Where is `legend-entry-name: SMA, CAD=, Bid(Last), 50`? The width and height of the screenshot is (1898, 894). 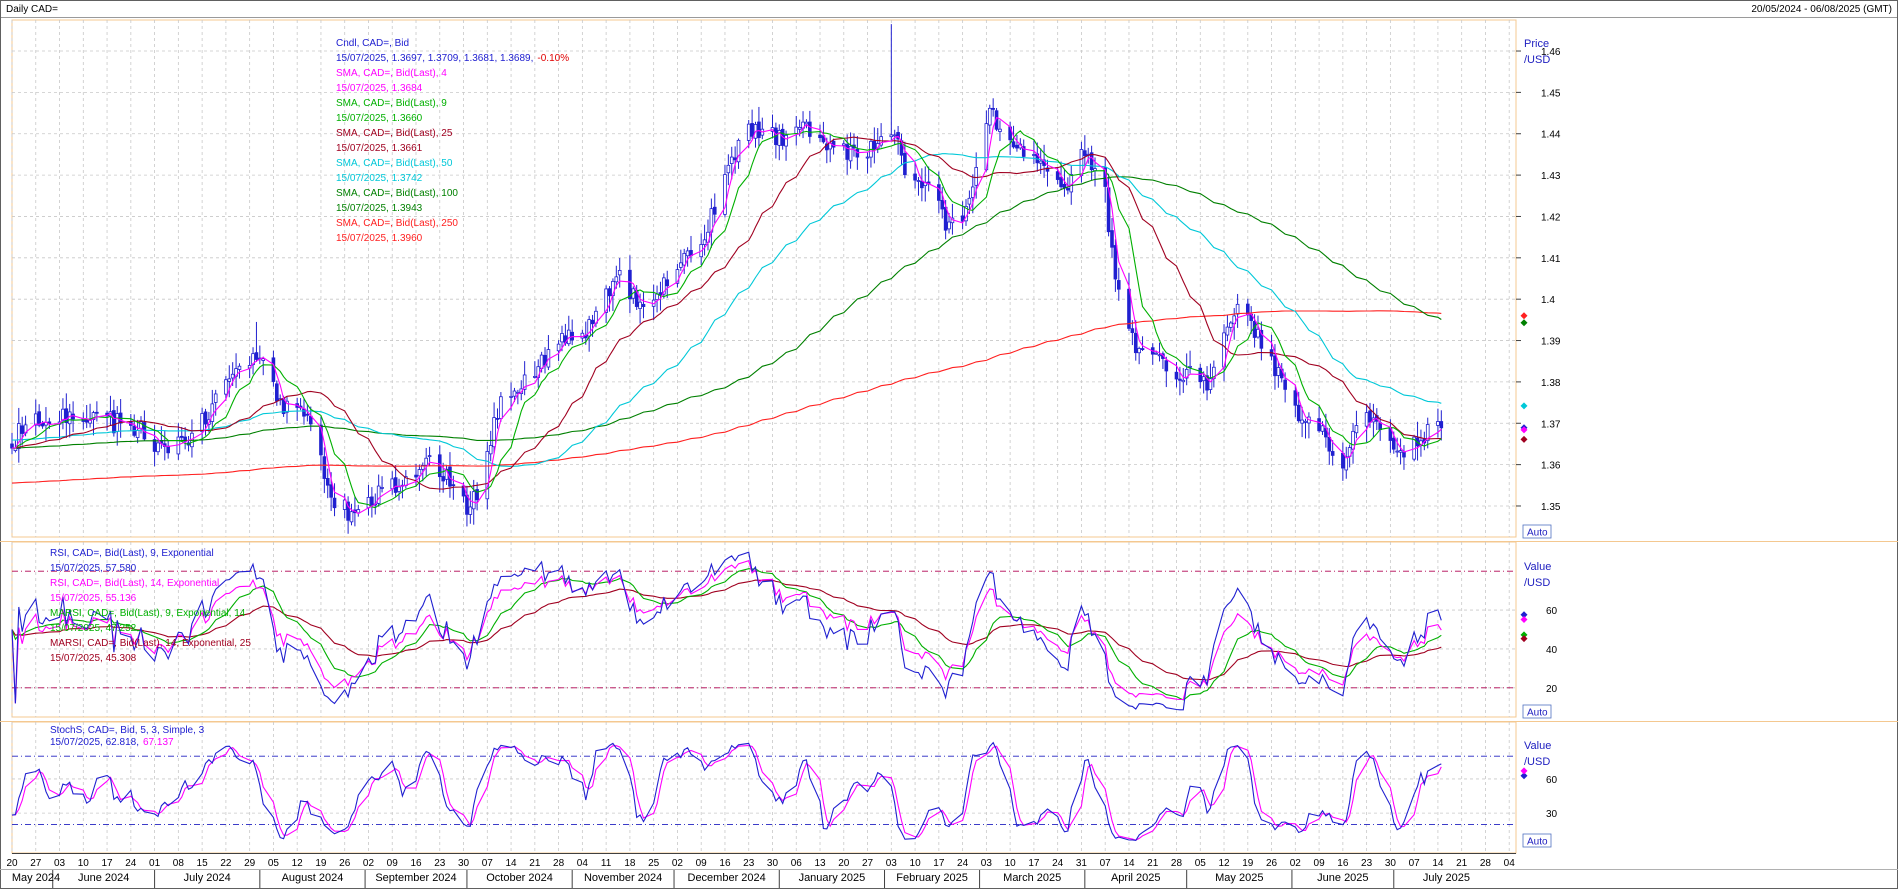 legend-entry-name: SMA, CAD=, Bid(Last), 50 is located at coordinates (394, 163).